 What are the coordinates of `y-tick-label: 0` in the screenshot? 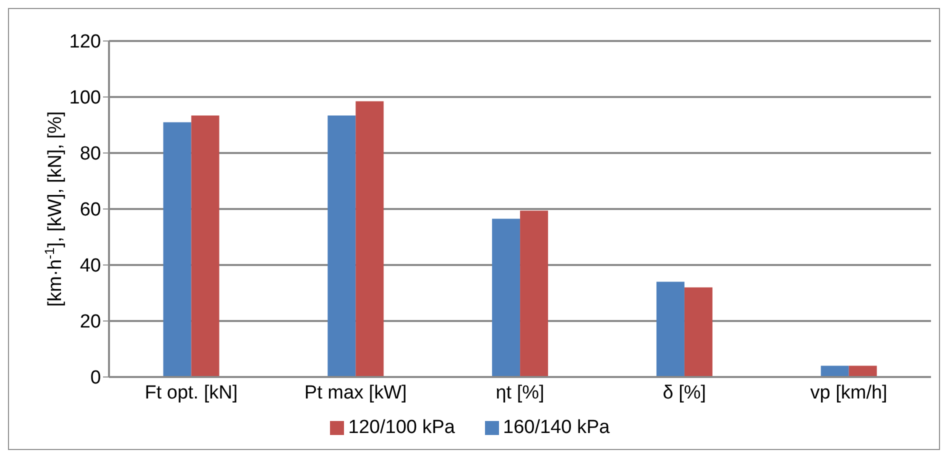 It's located at (95, 378).